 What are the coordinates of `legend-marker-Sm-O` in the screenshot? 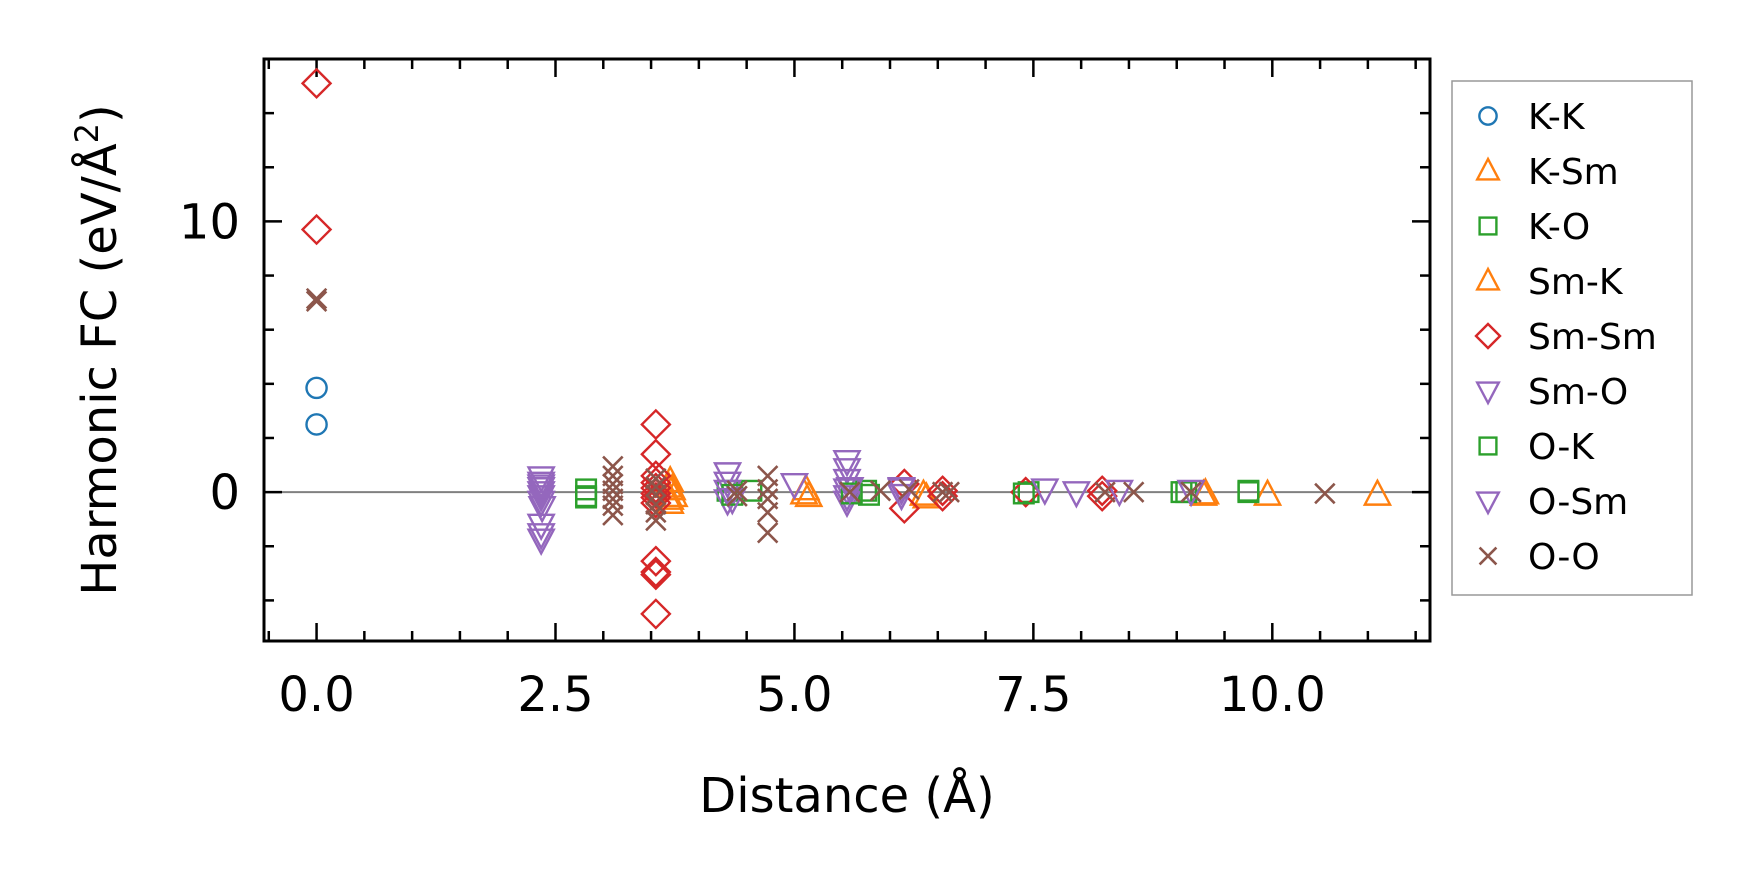 It's located at (1488, 393).